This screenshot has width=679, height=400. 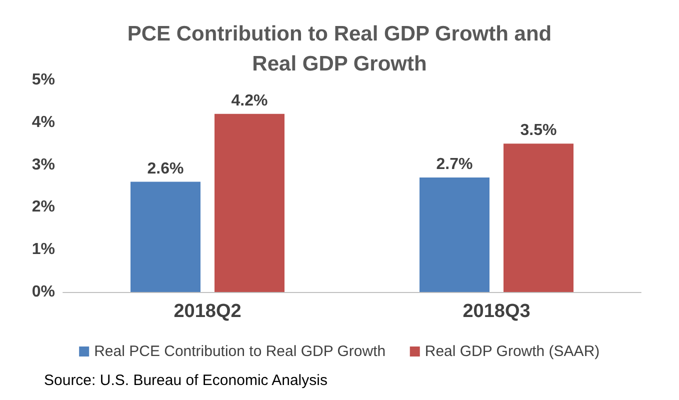 I want to click on data-label: 4.2%, so click(x=249, y=101).